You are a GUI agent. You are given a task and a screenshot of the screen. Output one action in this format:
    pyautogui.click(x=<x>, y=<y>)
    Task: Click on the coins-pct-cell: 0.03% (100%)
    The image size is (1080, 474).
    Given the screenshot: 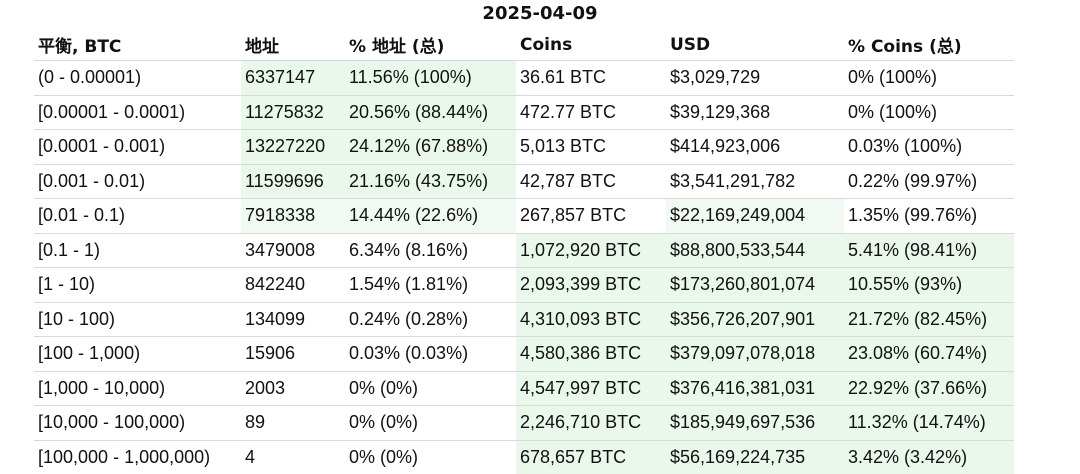 What is the action you would take?
    pyautogui.click(x=929, y=146)
    